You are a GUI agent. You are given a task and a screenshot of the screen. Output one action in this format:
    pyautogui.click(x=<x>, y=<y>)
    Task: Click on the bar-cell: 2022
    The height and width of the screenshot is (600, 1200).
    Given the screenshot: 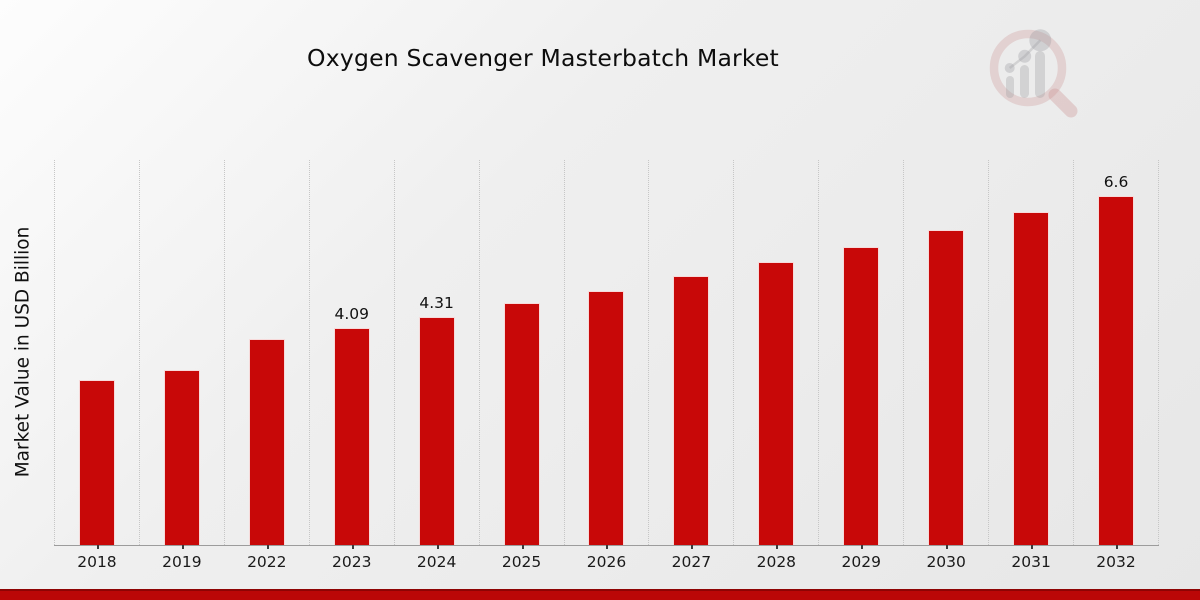 What is the action you would take?
    pyautogui.click(x=266, y=365)
    